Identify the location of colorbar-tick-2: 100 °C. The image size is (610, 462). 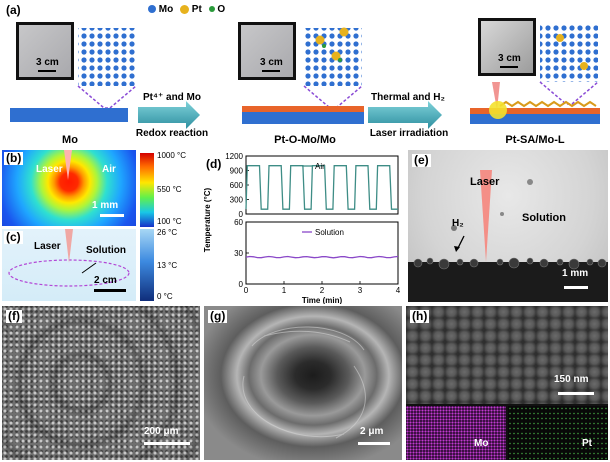
(169, 221).